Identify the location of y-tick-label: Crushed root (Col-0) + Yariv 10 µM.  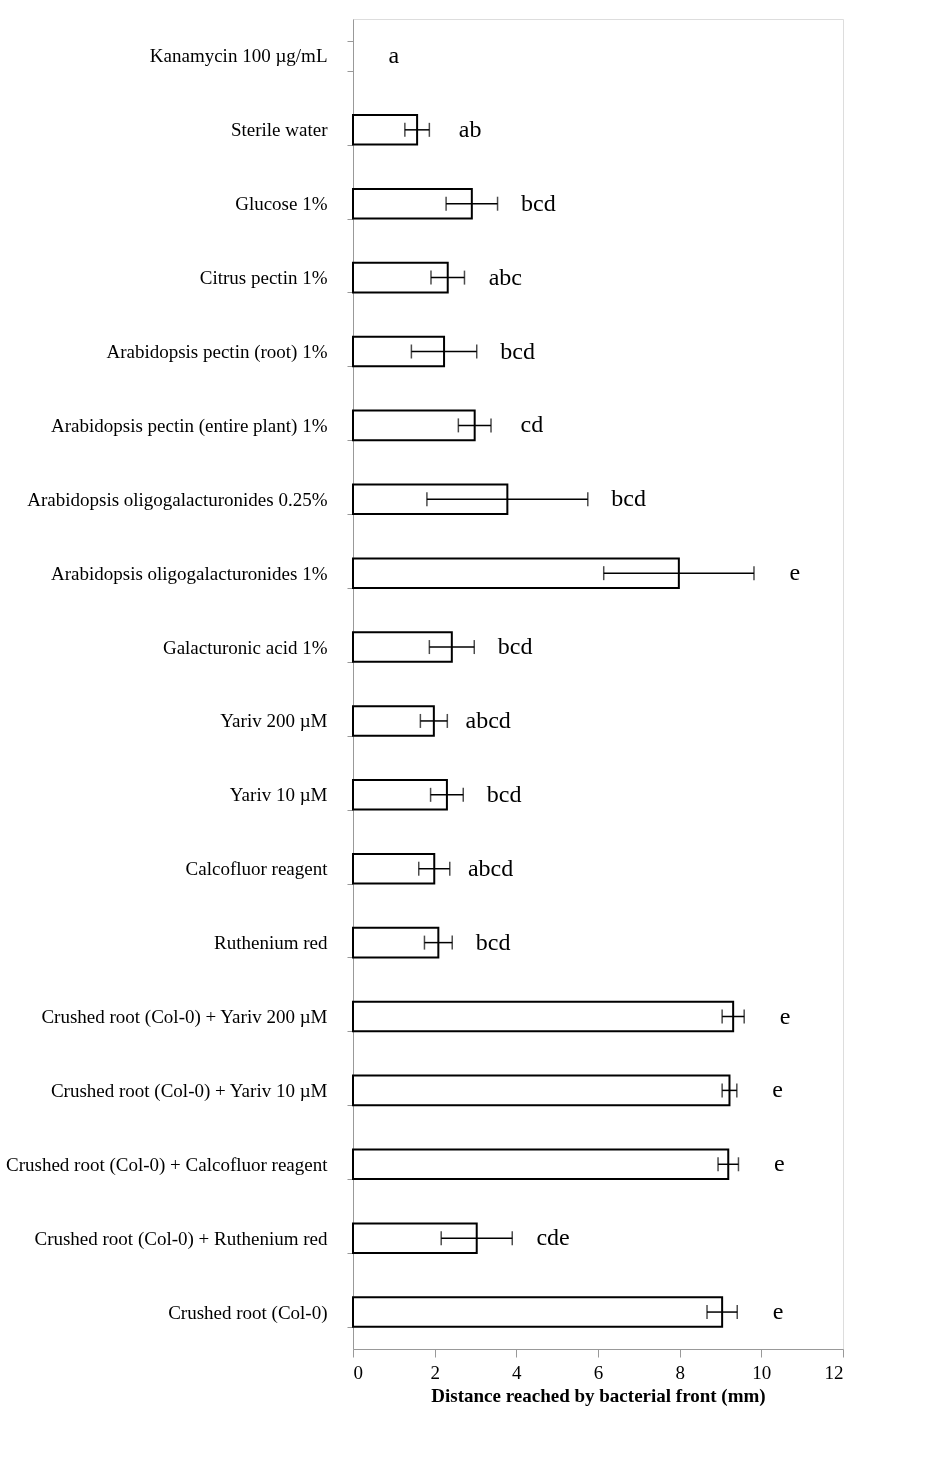
(189, 1090).